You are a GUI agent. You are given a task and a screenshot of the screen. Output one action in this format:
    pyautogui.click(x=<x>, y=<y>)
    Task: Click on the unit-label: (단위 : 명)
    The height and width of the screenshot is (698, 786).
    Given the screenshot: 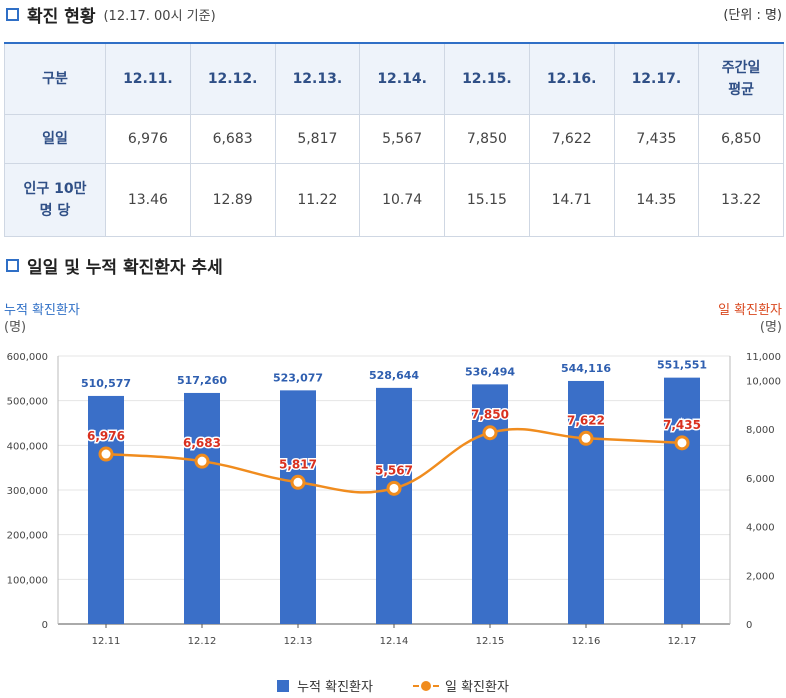 What is the action you would take?
    pyautogui.click(x=752, y=15)
    